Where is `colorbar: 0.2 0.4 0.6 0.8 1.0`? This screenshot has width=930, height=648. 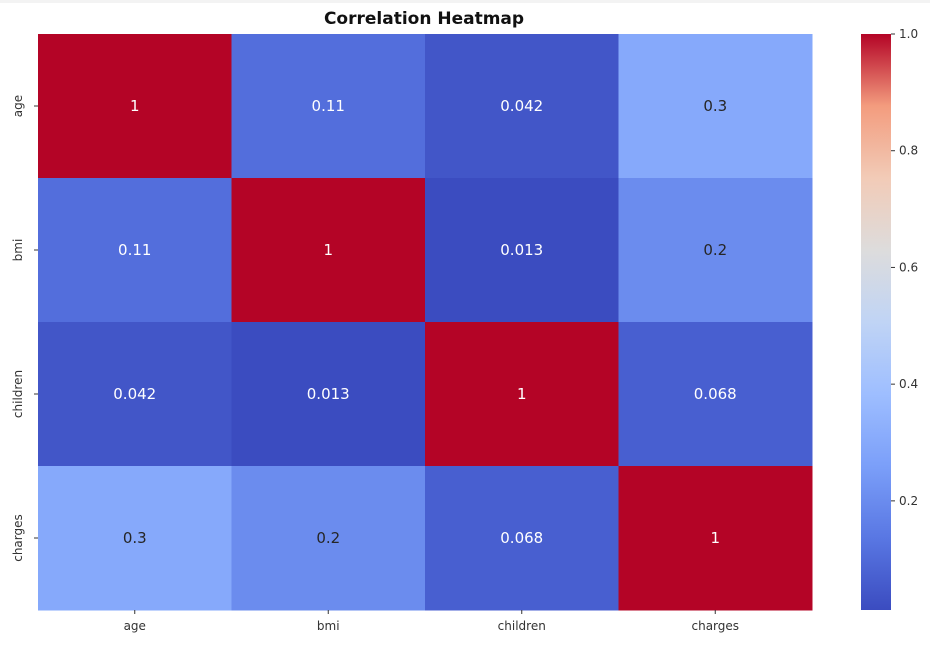 colorbar: 0.2 0.4 0.6 0.8 1.0 is located at coordinates (889, 318).